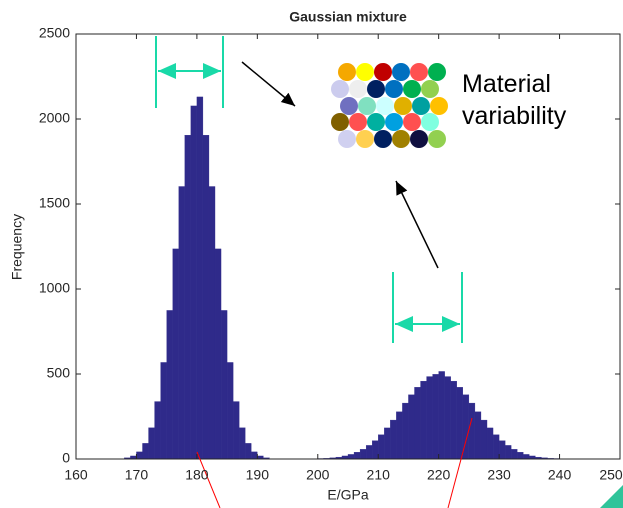 The width and height of the screenshot is (623, 508). I want to click on x-tick-label: 240, so click(560, 475).